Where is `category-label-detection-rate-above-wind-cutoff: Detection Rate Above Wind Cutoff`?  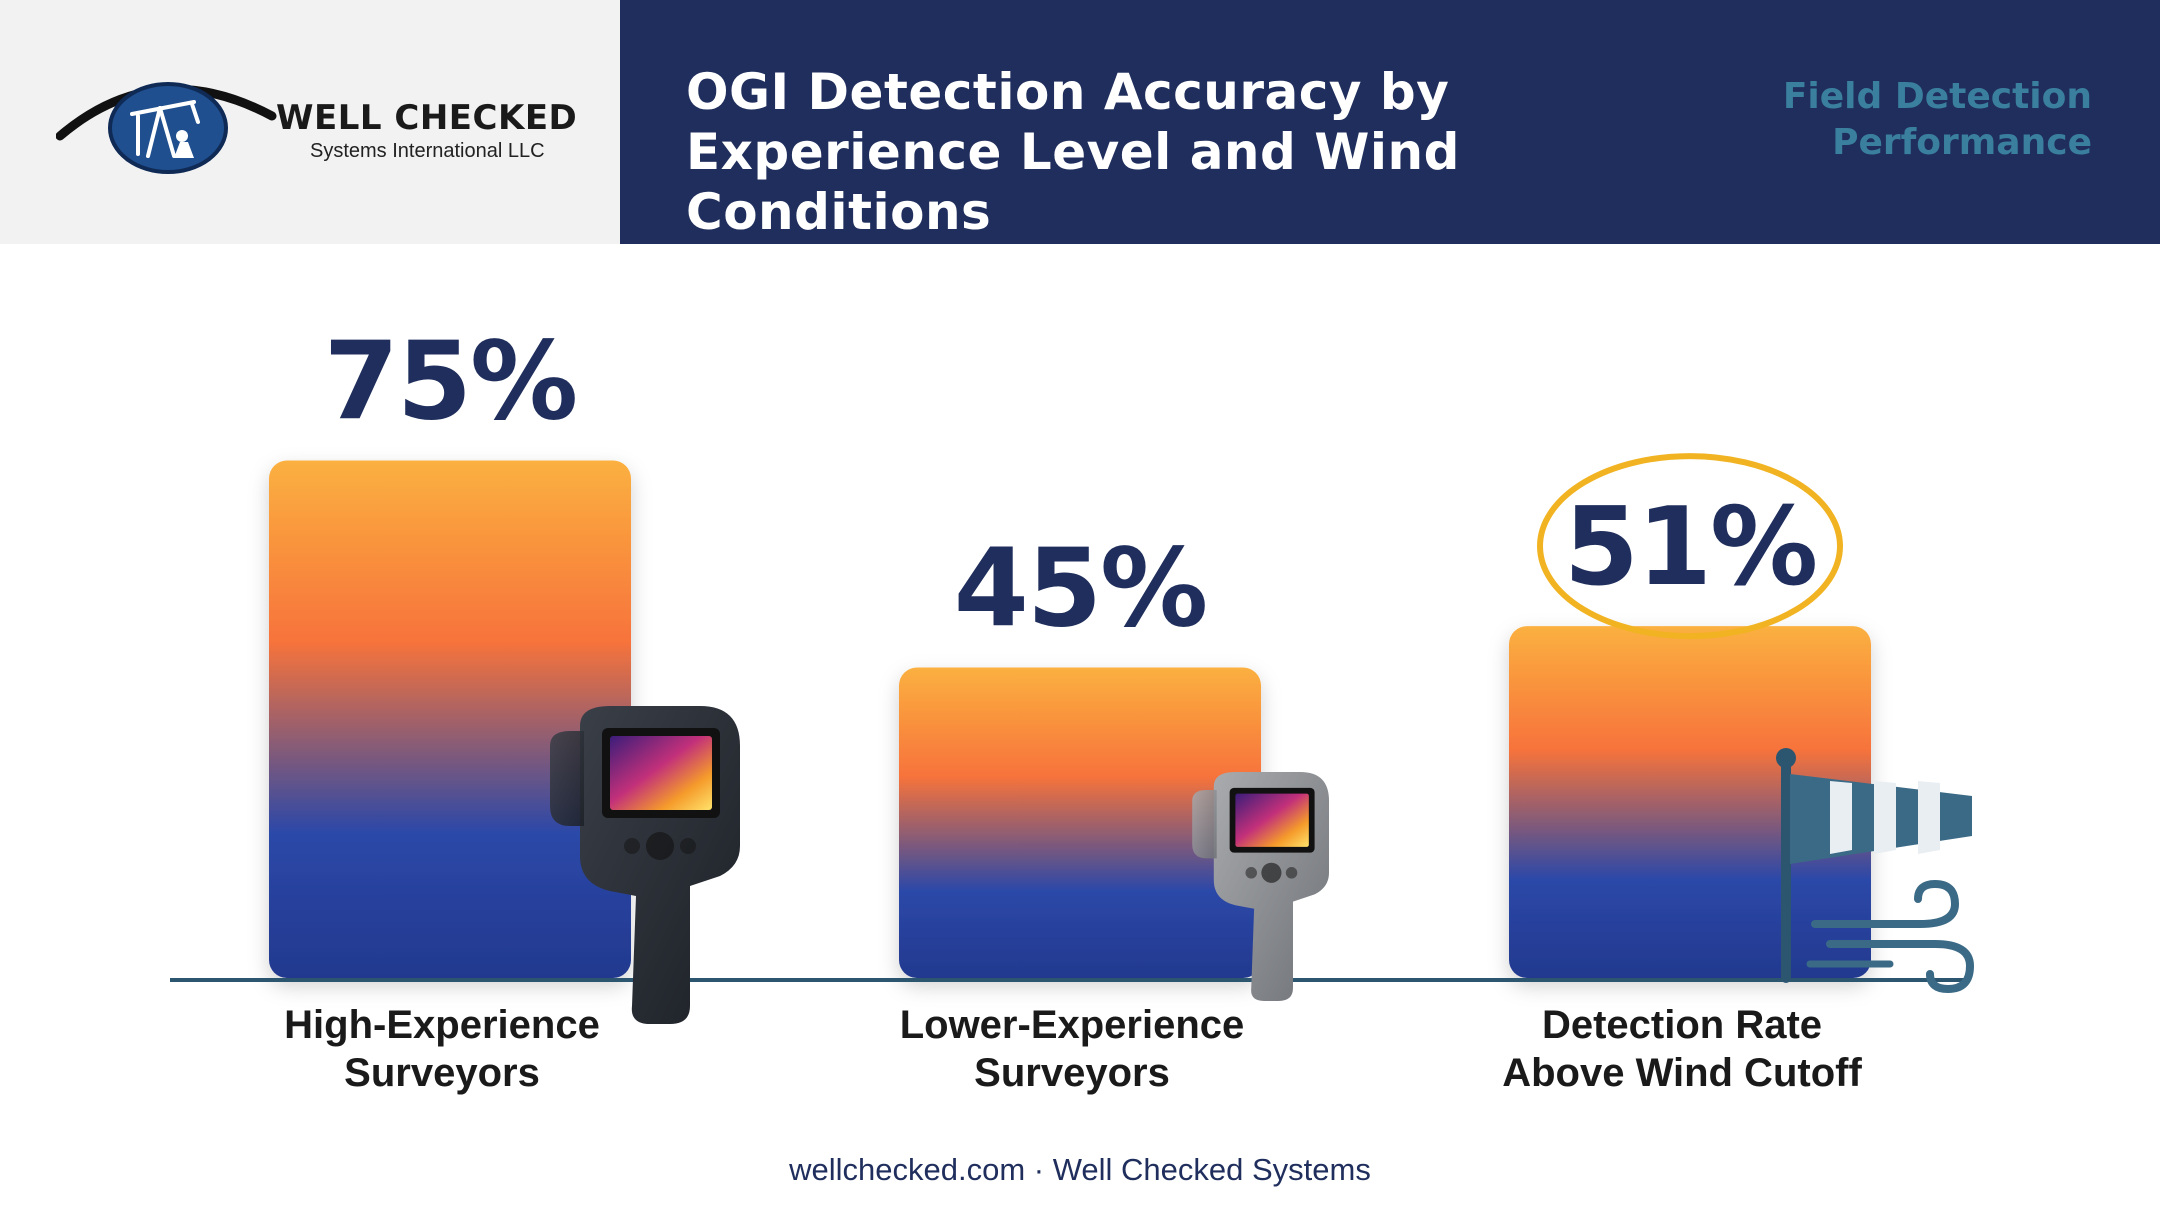
category-label-detection-rate-above-wind-cutoff: Detection Rate Above Wind Cutoff is located at coordinates (1682, 1049).